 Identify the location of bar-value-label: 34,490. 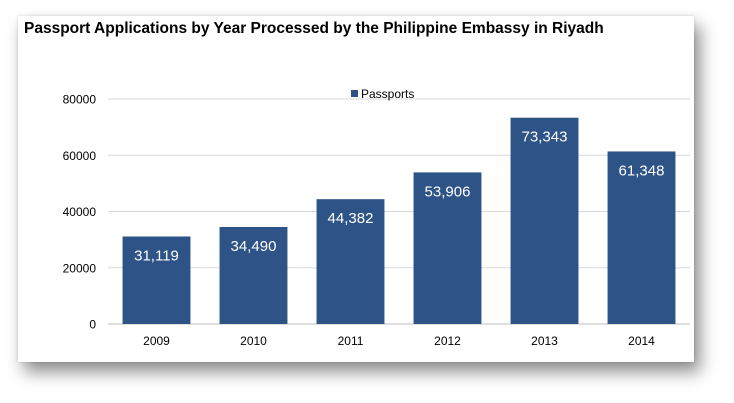
(254, 246).